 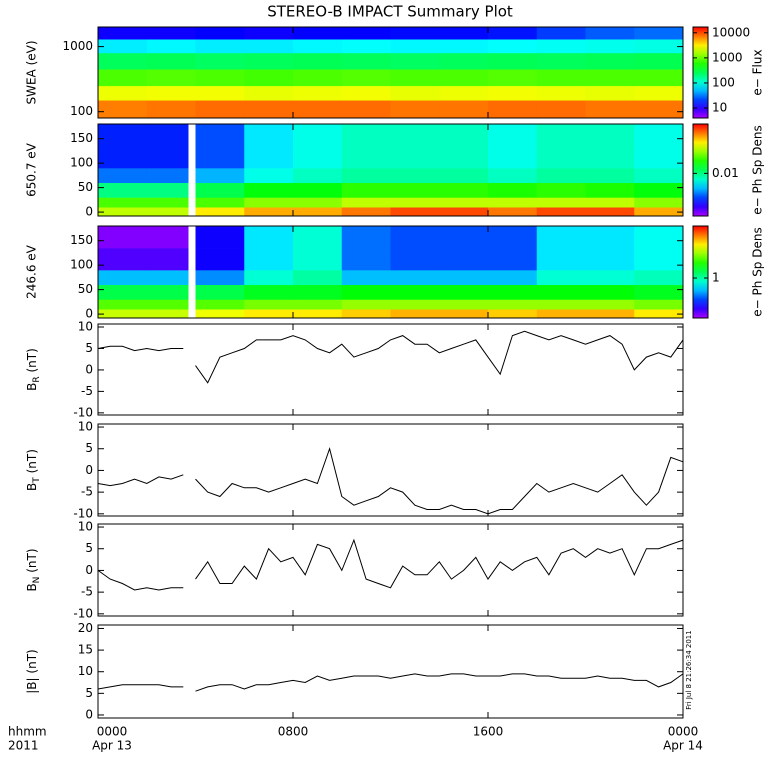 I want to click on x-tick-label: 0000, so click(x=112, y=732).